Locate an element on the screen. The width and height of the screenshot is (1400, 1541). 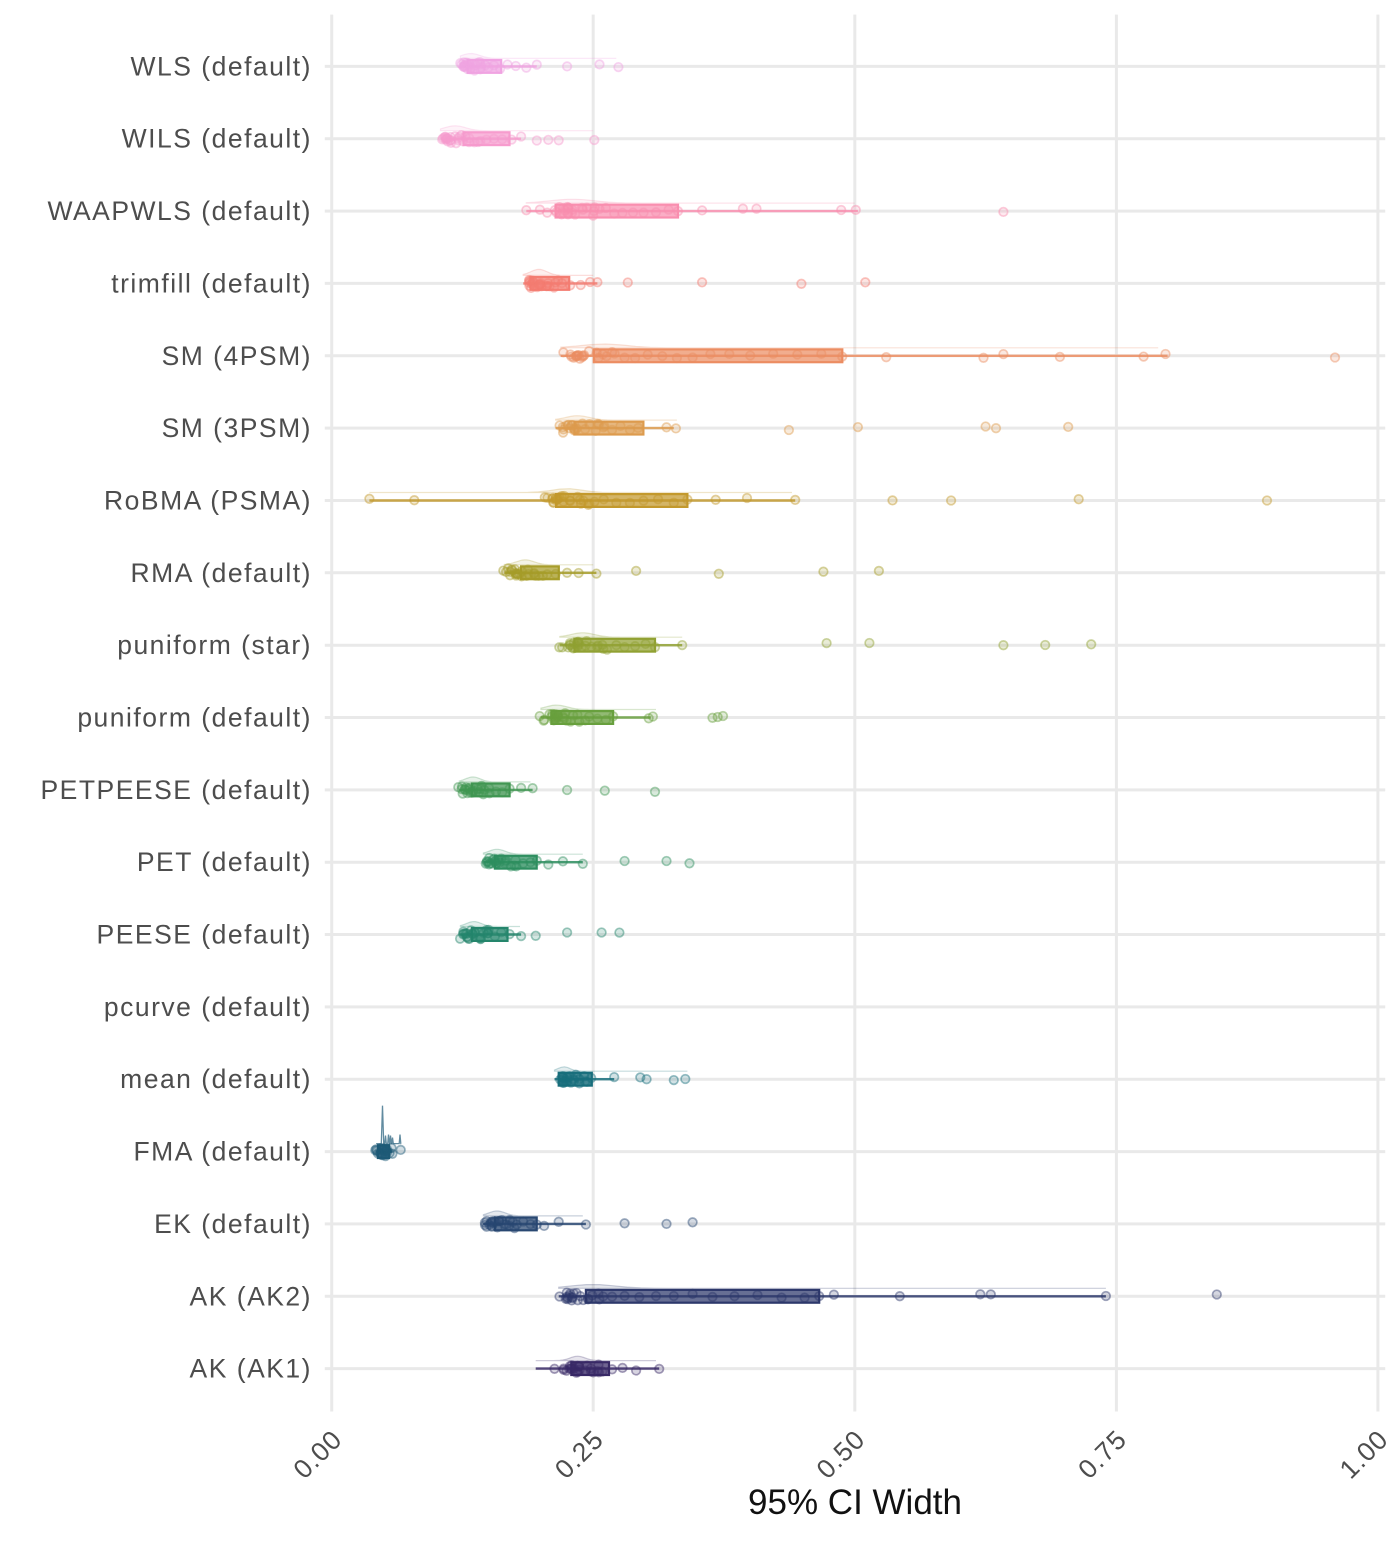
svg-text: puniform (default) is located at coordinates (194, 718).